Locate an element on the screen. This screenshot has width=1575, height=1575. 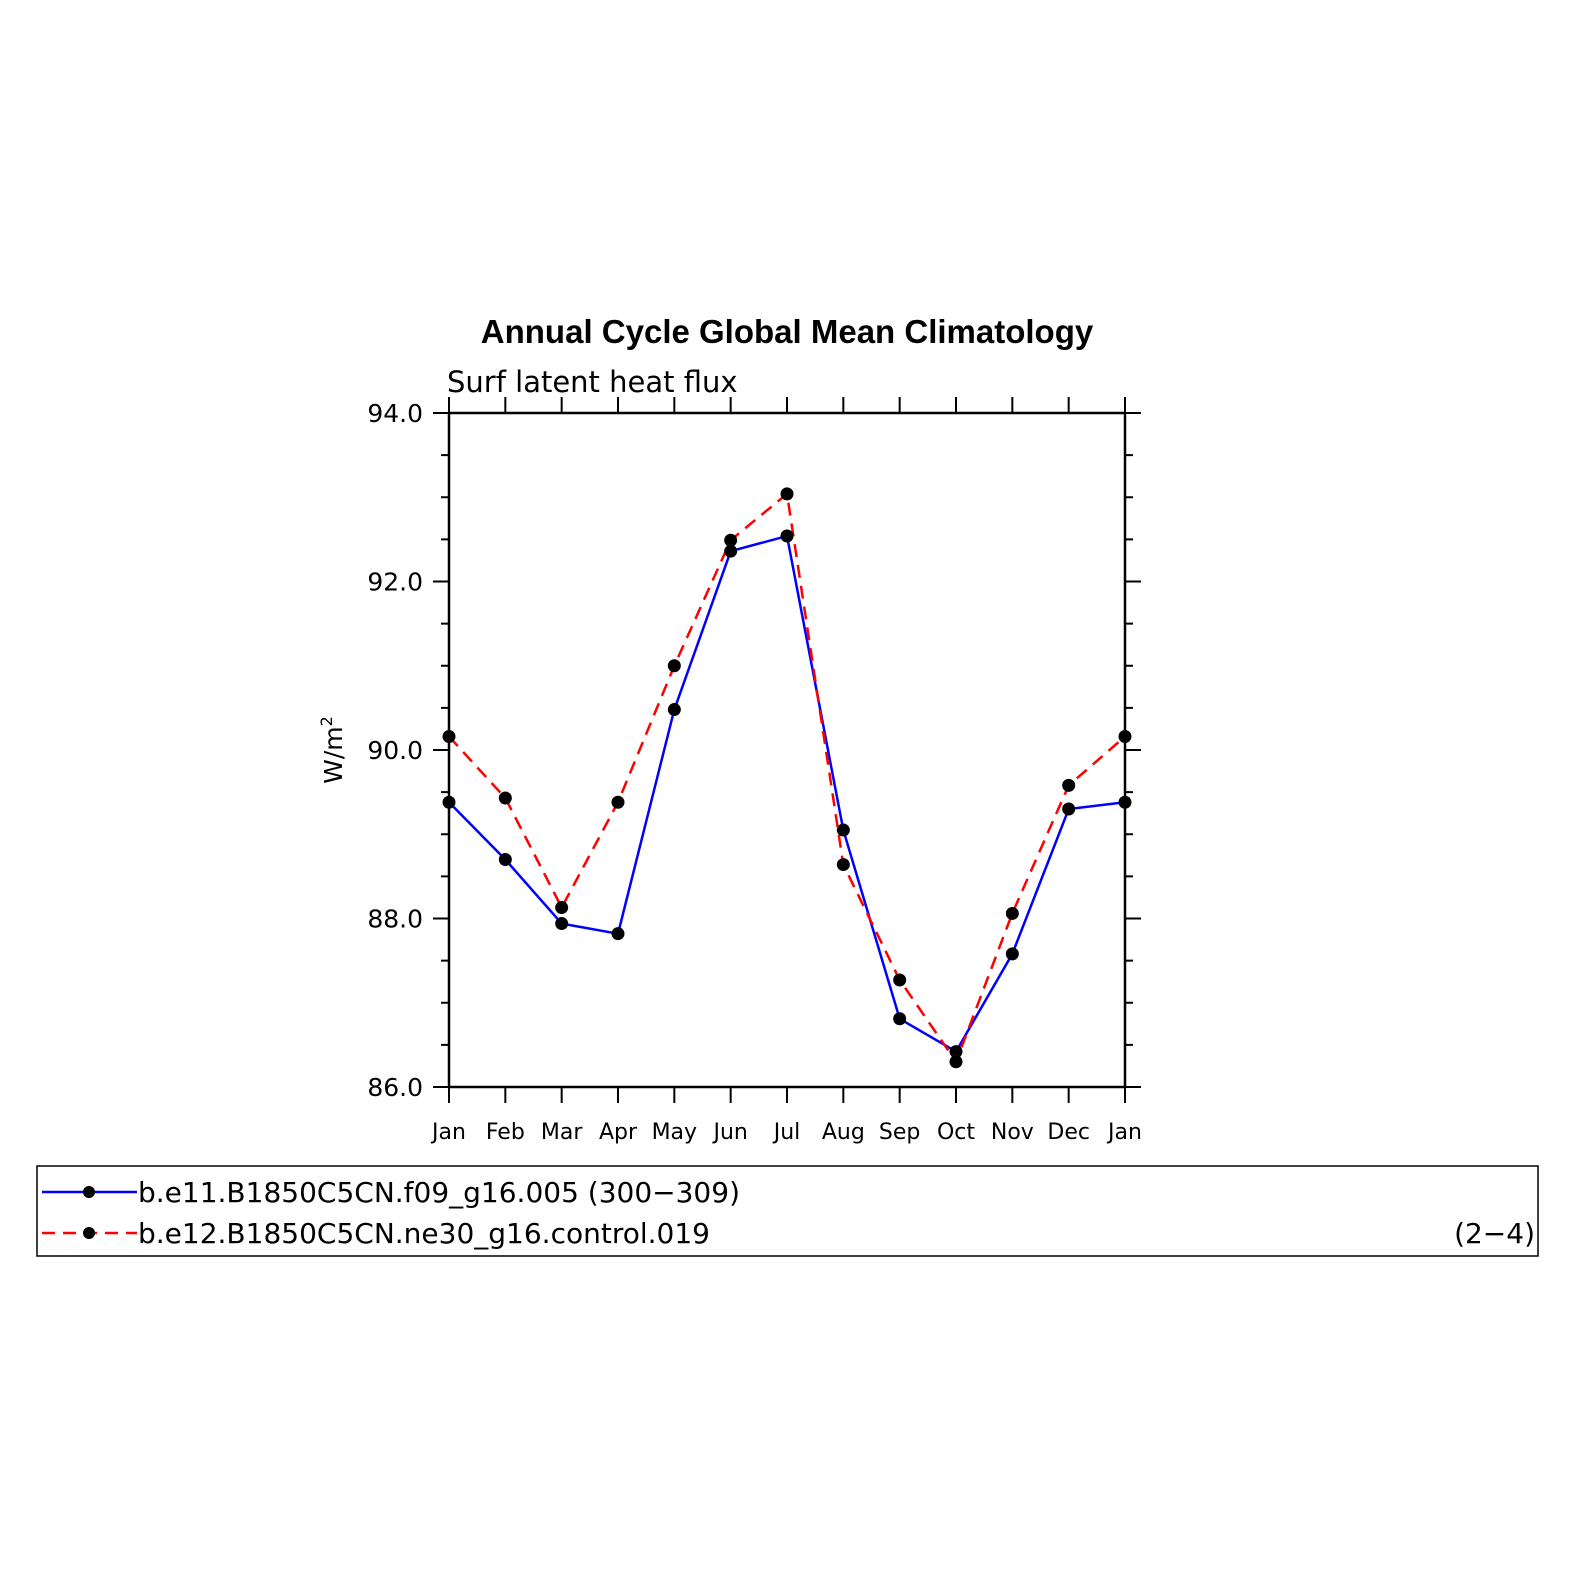
y-axis-label-superscript: 2 is located at coordinates (326, 721).